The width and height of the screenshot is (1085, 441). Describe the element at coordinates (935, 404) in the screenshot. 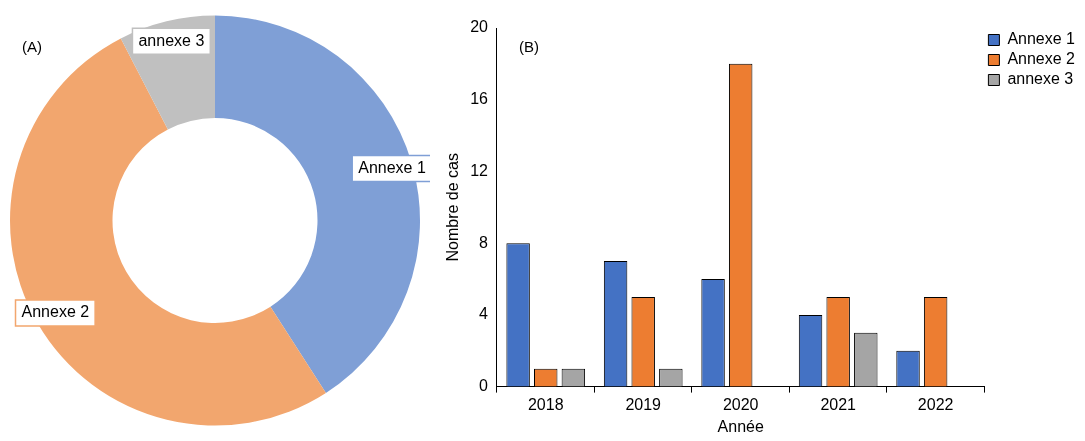

I see `x-tick-label: 2022` at that location.